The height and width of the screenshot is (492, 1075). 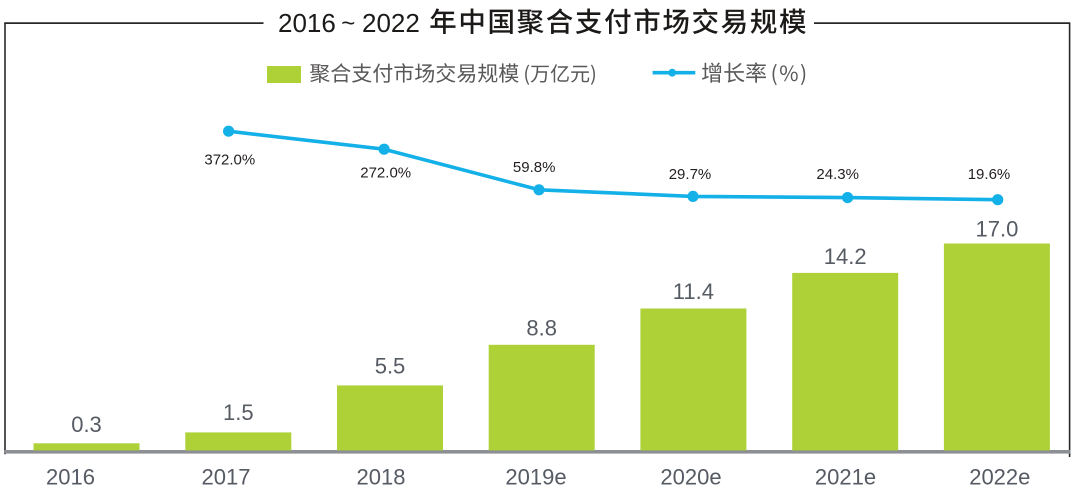 I want to click on svg-text: 2021e, so click(x=845, y=476).